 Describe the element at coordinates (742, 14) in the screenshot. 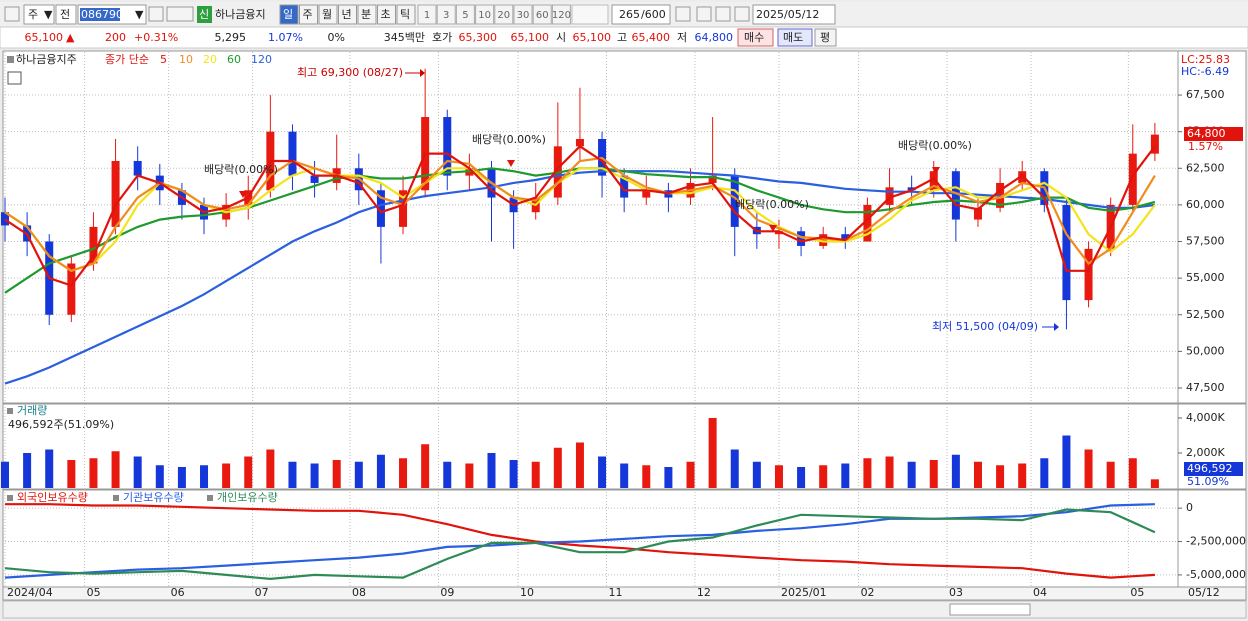

I see `settings-icon` at that location.